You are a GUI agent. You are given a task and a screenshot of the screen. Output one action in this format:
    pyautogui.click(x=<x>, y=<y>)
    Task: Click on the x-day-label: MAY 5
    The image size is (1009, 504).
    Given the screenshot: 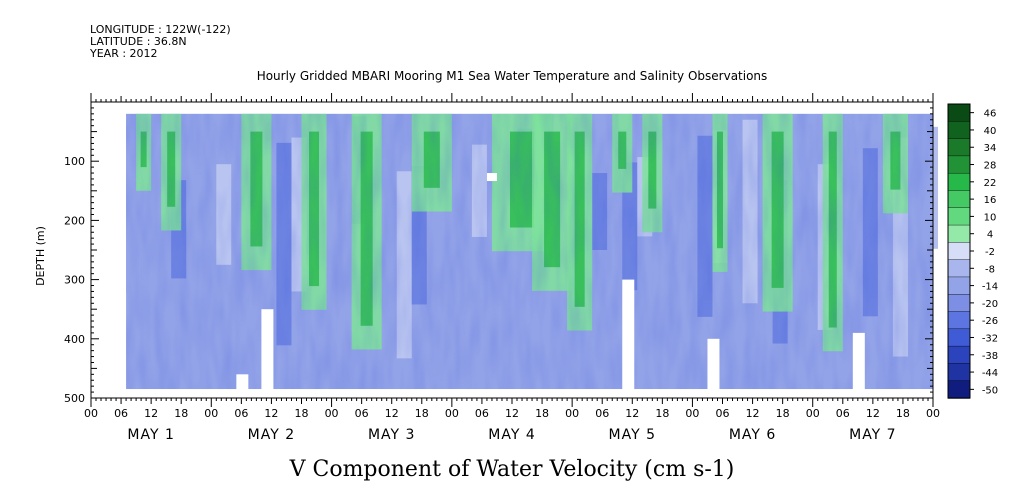 What is the action you would take?
    pyautogui.click(x=632, y=435)
    